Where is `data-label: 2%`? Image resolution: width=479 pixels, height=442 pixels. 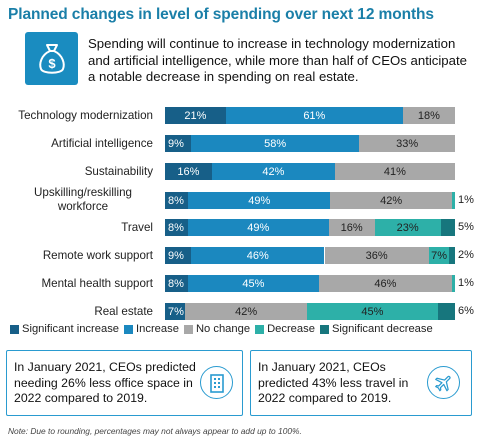
data-label: 2% is located at coordinates (466, 255).